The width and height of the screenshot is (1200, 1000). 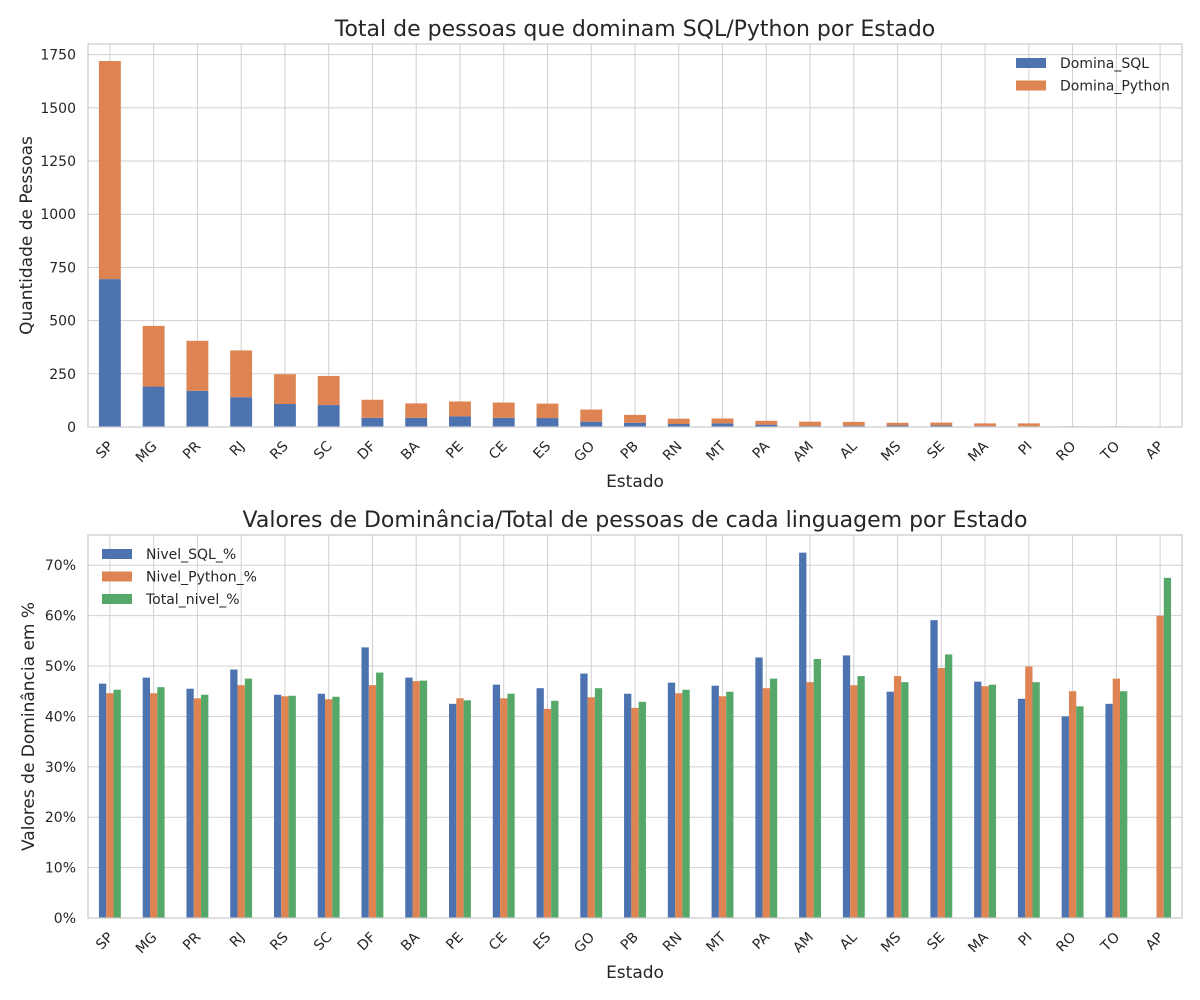 I want to click on bar-total-nivel--am, so click(x=817, y=788).